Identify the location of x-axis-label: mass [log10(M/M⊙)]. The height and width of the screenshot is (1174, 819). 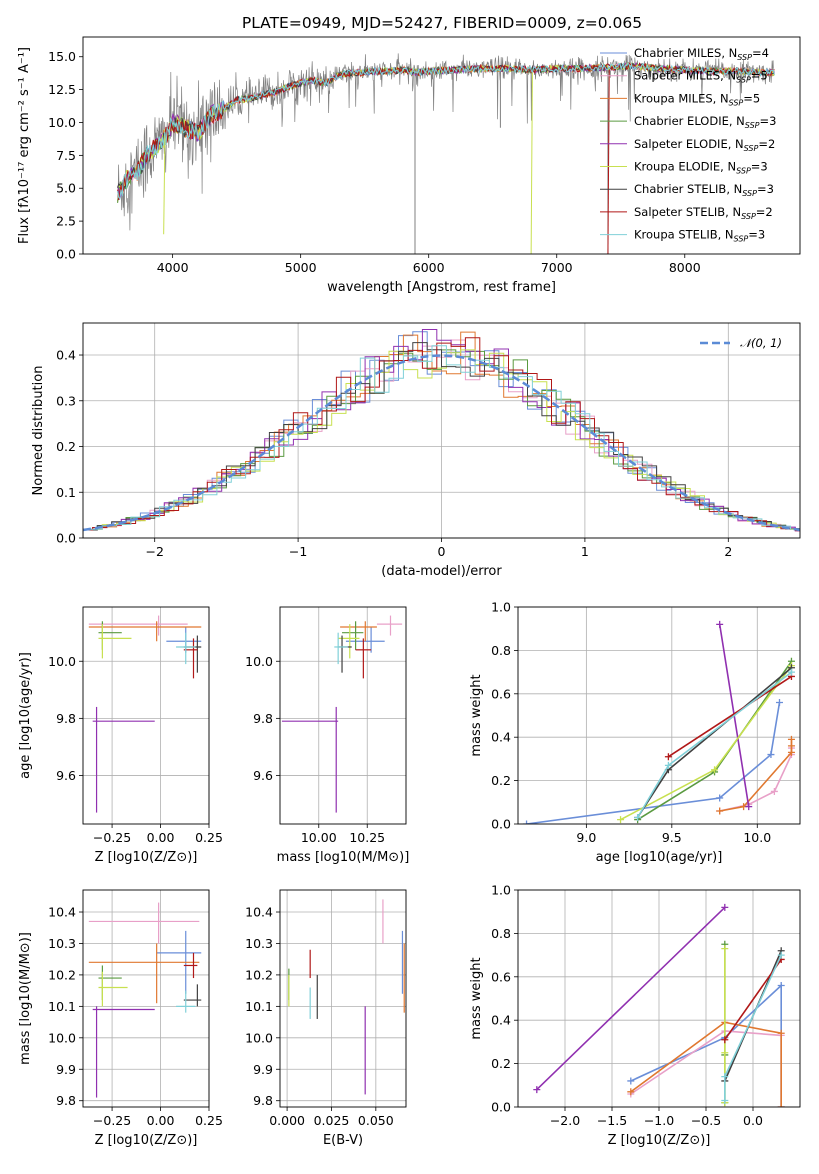
(343, 857).